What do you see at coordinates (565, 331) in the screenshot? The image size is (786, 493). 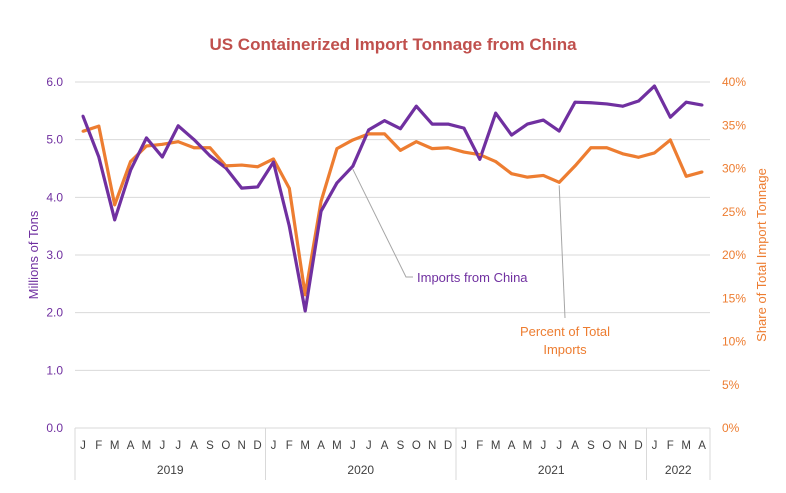 I see `annotation-percent-of-total: Percent of Total` at bounding box center [565, 331].